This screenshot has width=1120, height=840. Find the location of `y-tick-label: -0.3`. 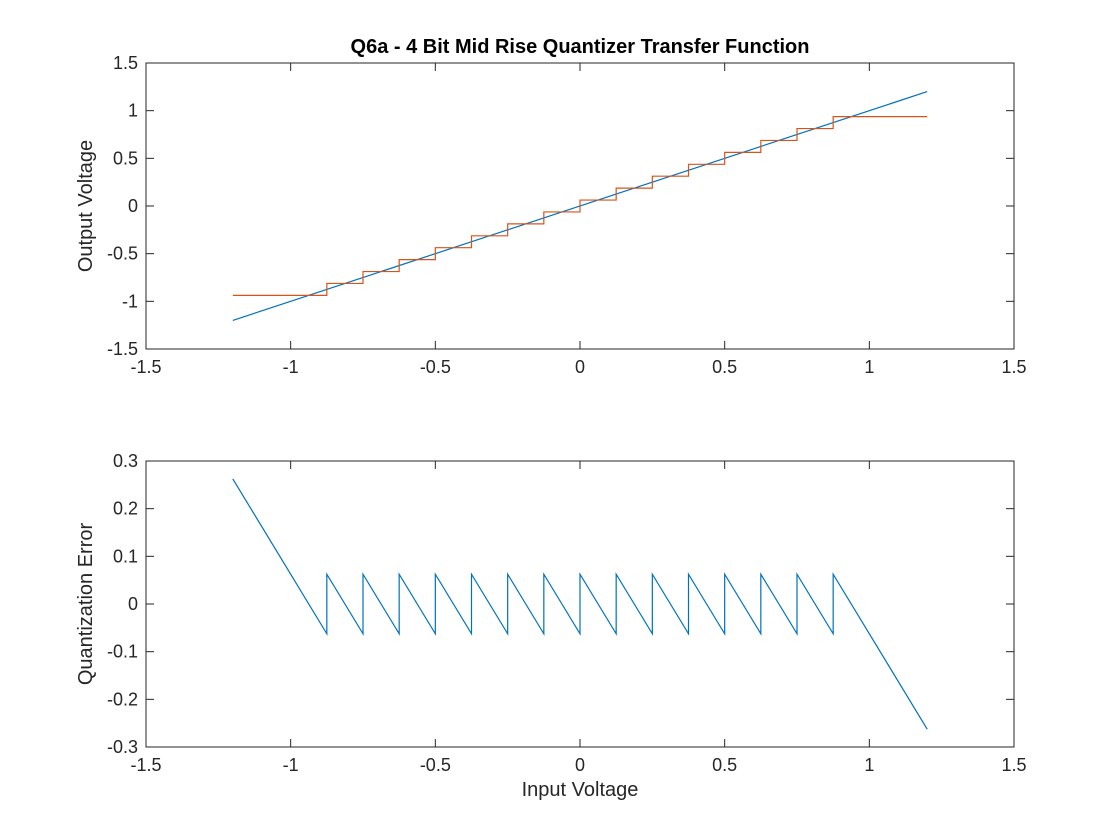

y-tick-label: -0.3 is located at coordinates (122, 747).